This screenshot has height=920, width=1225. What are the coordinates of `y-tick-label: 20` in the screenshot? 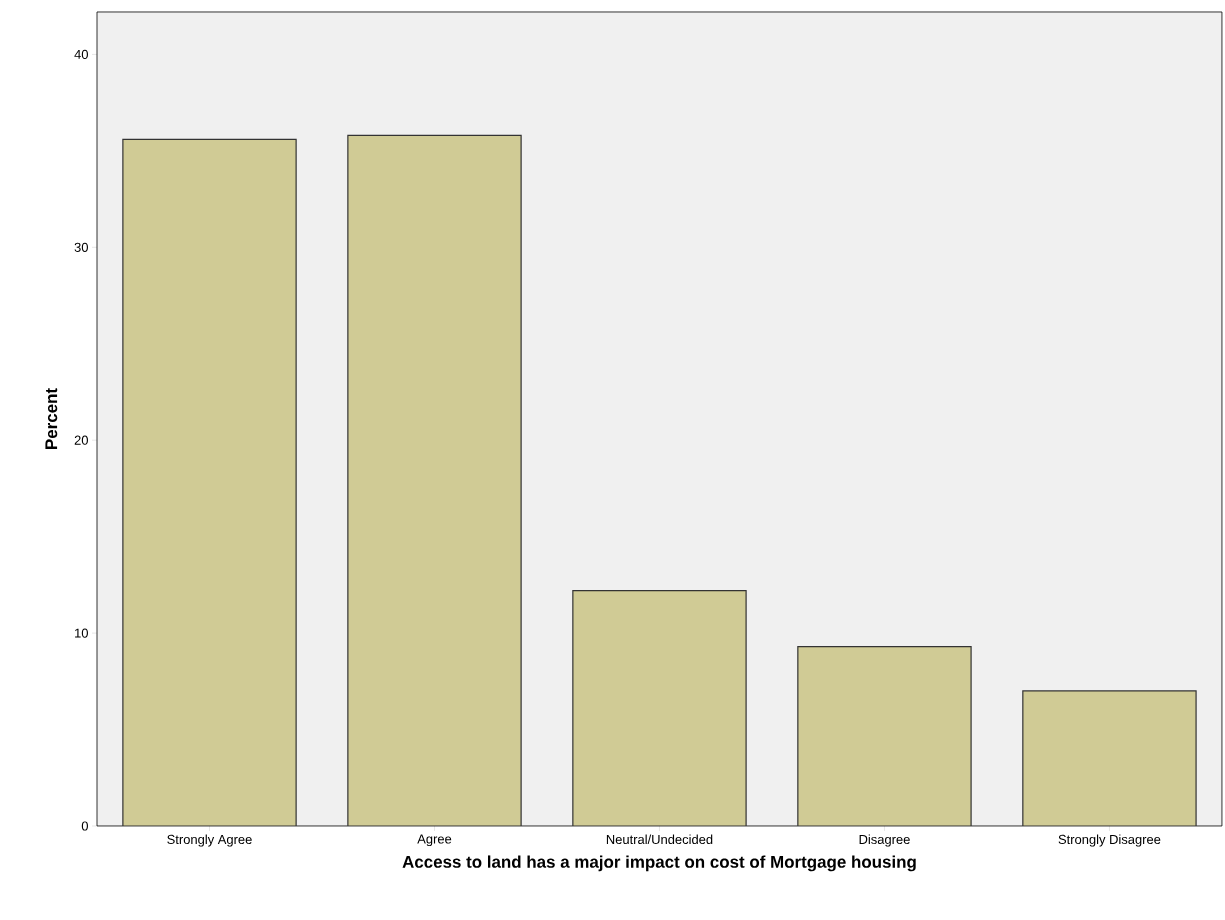 It's located at (81, 440).